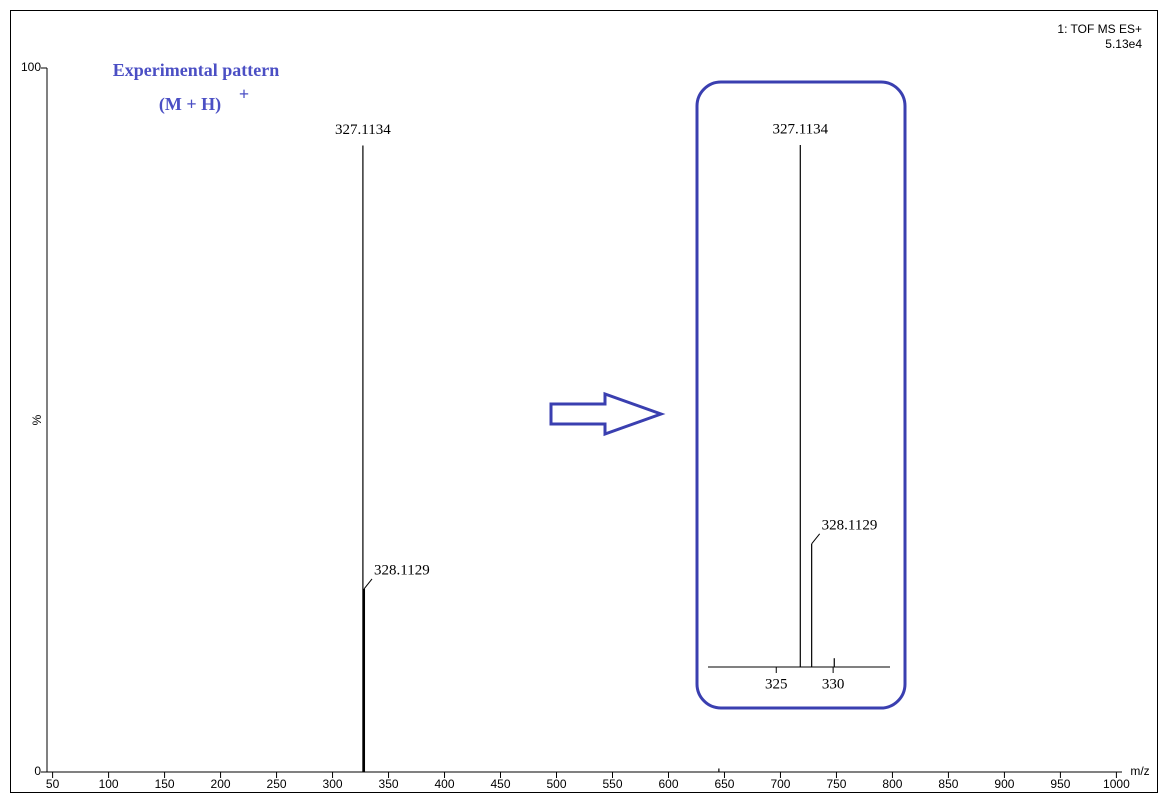  Describe the element at coordinates (801, 395) in the screenshot. I see `inset-box` at that location.